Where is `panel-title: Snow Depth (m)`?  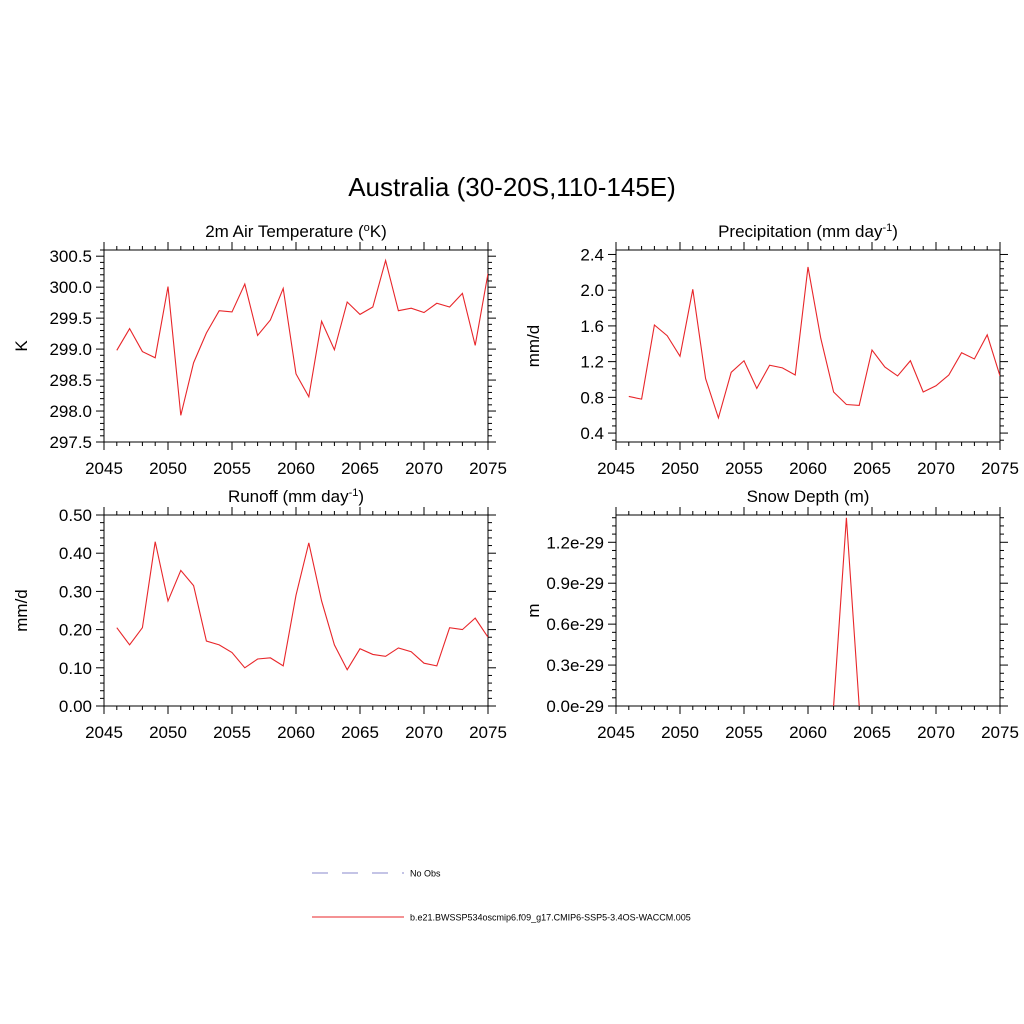
panel-title: Snow Depth (m) is located at coordinates (808, 496).